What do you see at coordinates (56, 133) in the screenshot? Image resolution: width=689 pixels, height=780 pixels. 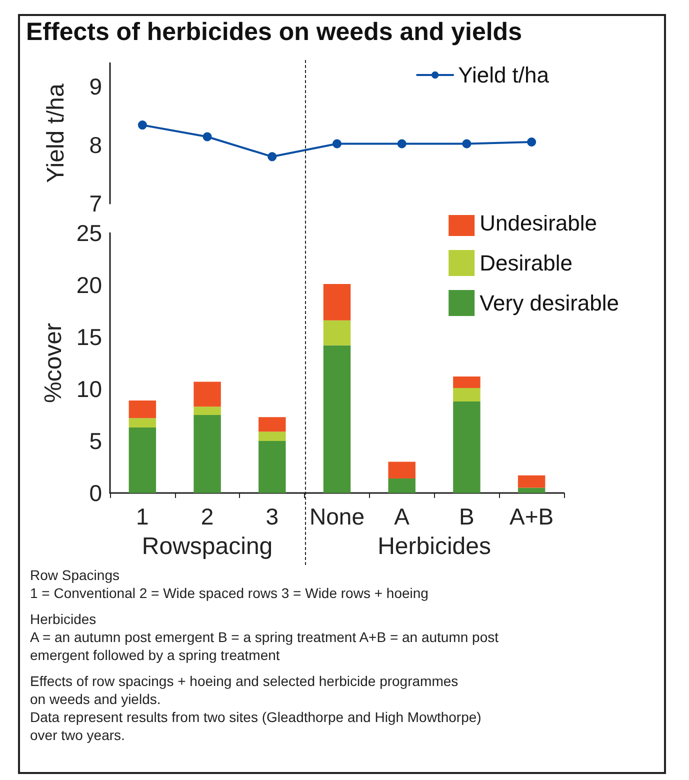 I see `y-axis-title: Yield t/ha` at bounding box center [56, 133].